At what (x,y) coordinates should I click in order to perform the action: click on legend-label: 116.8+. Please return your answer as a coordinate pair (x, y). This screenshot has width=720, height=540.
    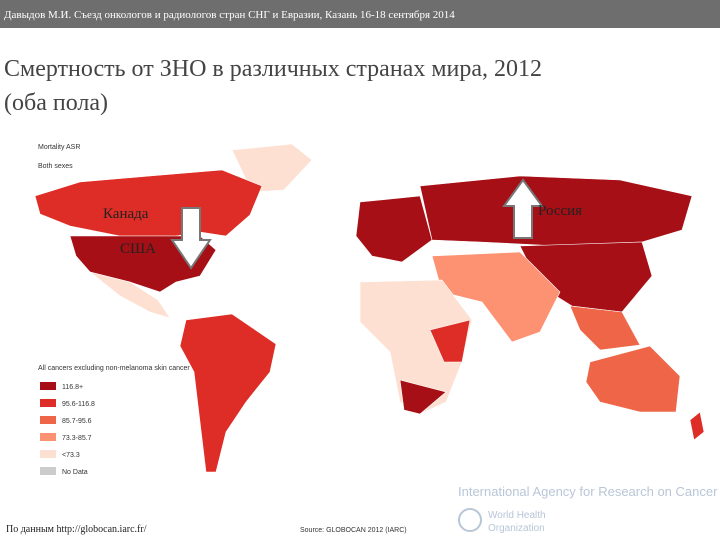
    Looking at the image, I should click on (72, 387).